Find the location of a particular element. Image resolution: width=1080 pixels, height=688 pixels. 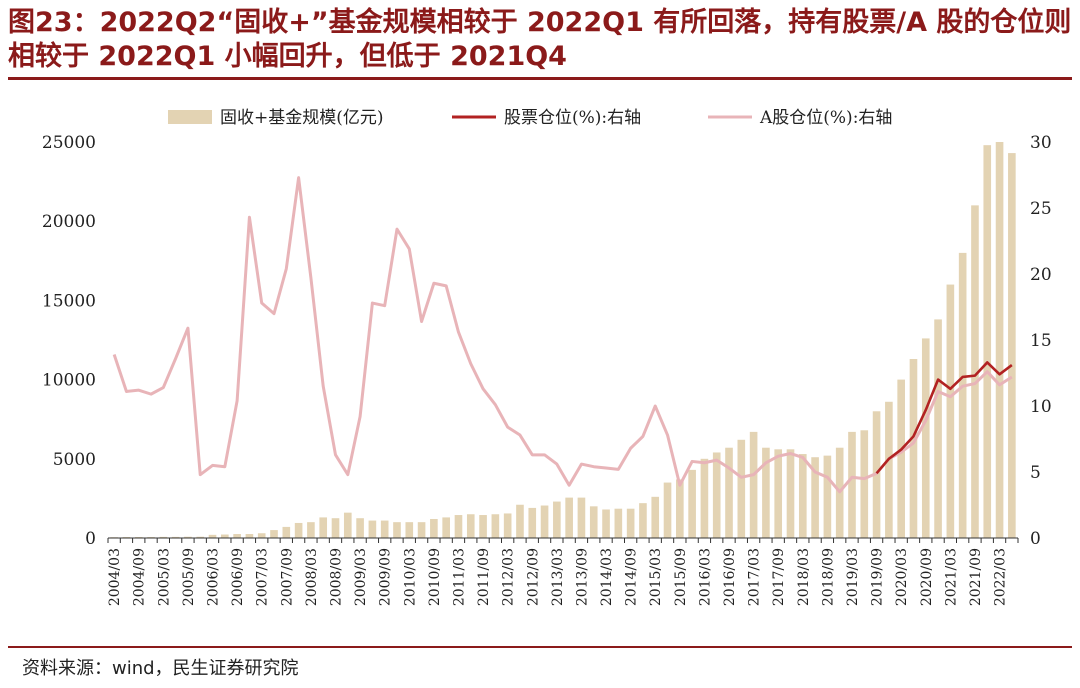

footer-divider is located at coordinates (540, 647).